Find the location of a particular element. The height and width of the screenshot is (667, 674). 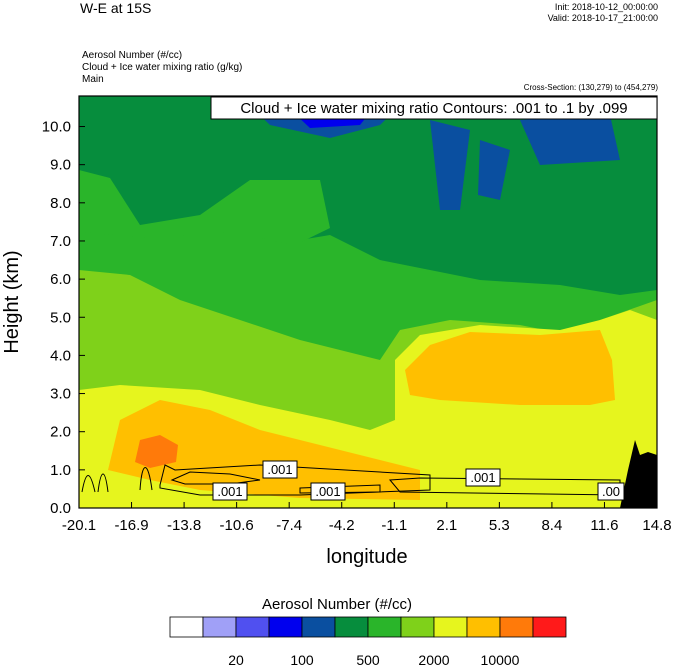

field-region-blue-right2 is located at coordinates (494, 170).